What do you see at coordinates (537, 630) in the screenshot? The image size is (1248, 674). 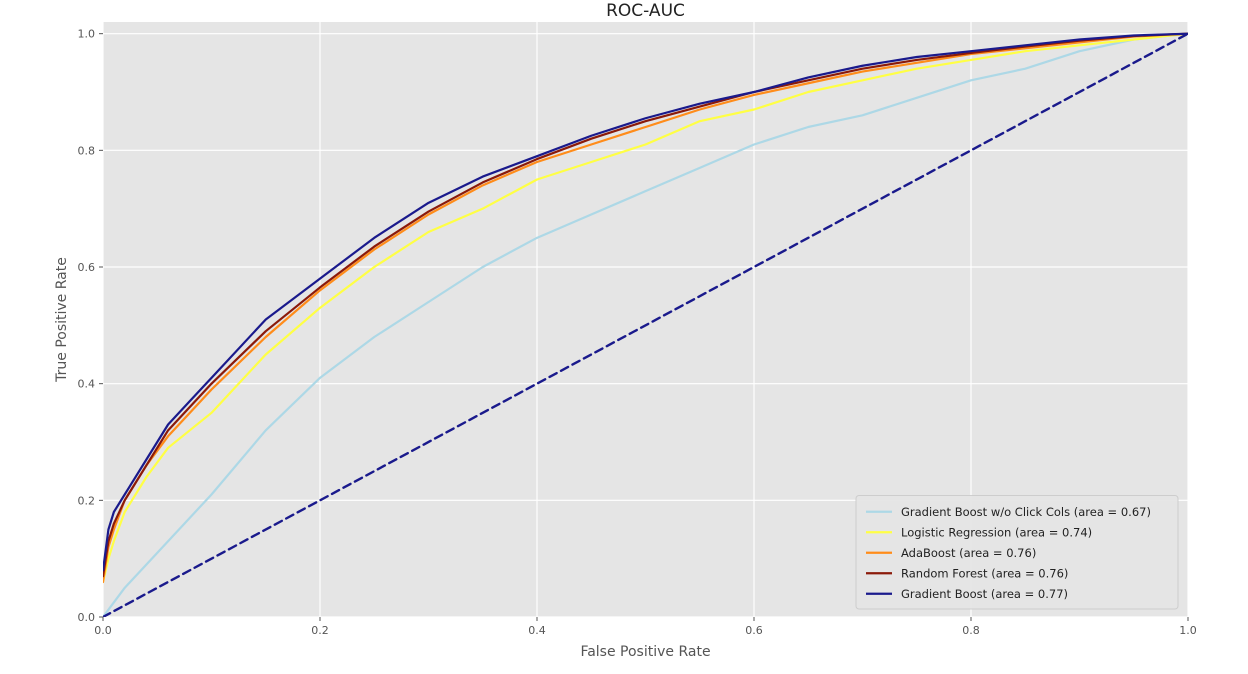 I see `x-tick-label-2: 0.4` at bounding box center [537, 630].